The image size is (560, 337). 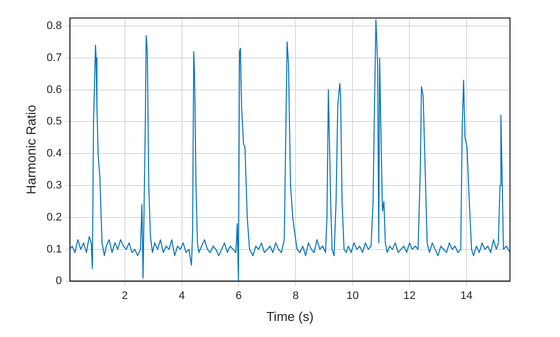 What do you see at coordinates (54, 58) in the screenshot?
I see `y-tick-label: 0.7` at bounding box center [54, 58].